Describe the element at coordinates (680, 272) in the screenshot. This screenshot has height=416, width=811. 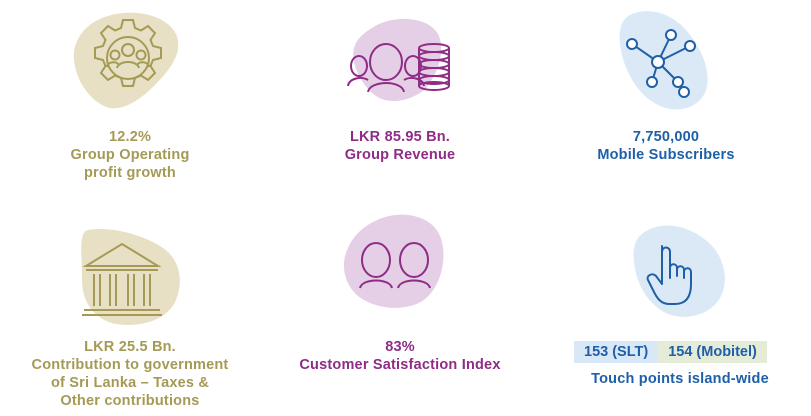
I see `pointing-hand-icon` at that location.